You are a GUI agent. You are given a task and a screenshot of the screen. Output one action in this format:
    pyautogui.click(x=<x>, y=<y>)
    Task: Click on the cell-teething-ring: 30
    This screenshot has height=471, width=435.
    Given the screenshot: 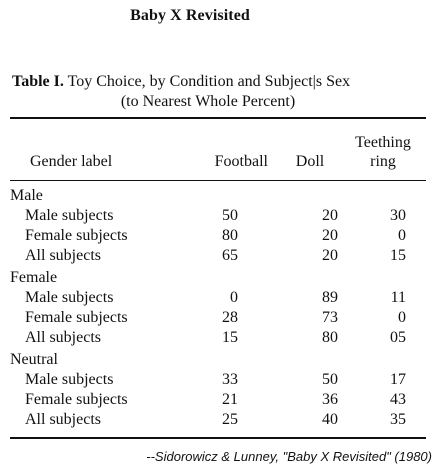 What is the action you would take?
    pyautogui.click(x=398, y=215)
    